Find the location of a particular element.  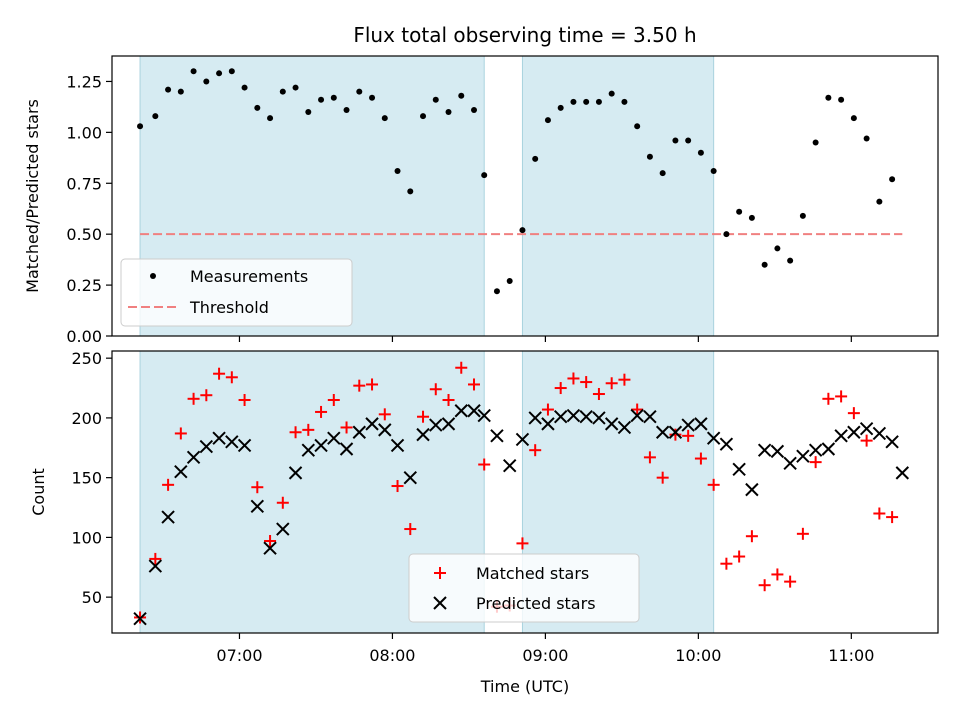

bottom-y-tick-label-4: 250 is located at coordinates (86, 358).